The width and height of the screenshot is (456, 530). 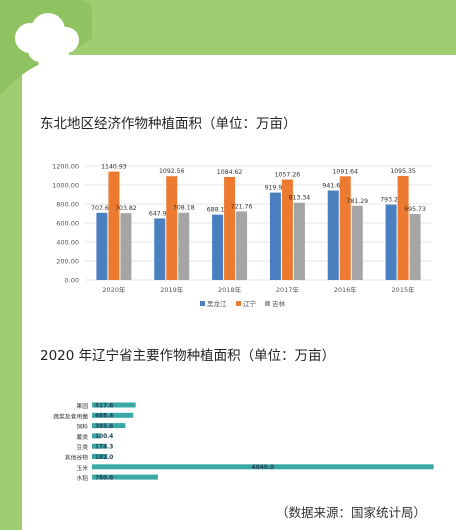 I want to click on y-tick-label: 1000.00, so click(x=65, y=186).